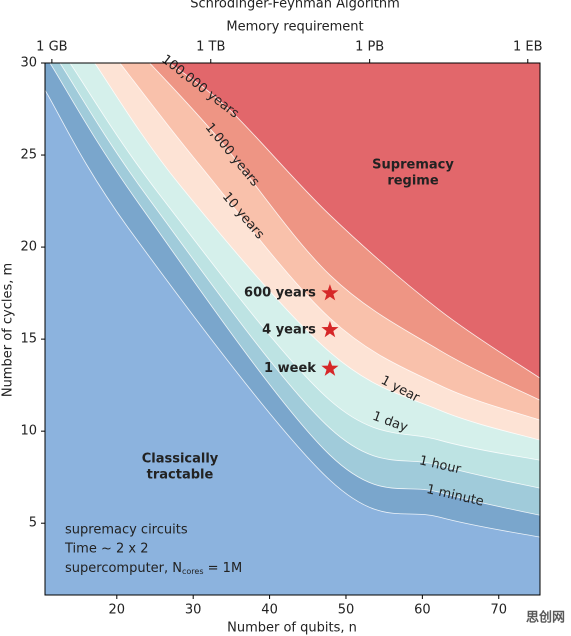  I want to click on x-tick-label: 50, so click(346, 610).